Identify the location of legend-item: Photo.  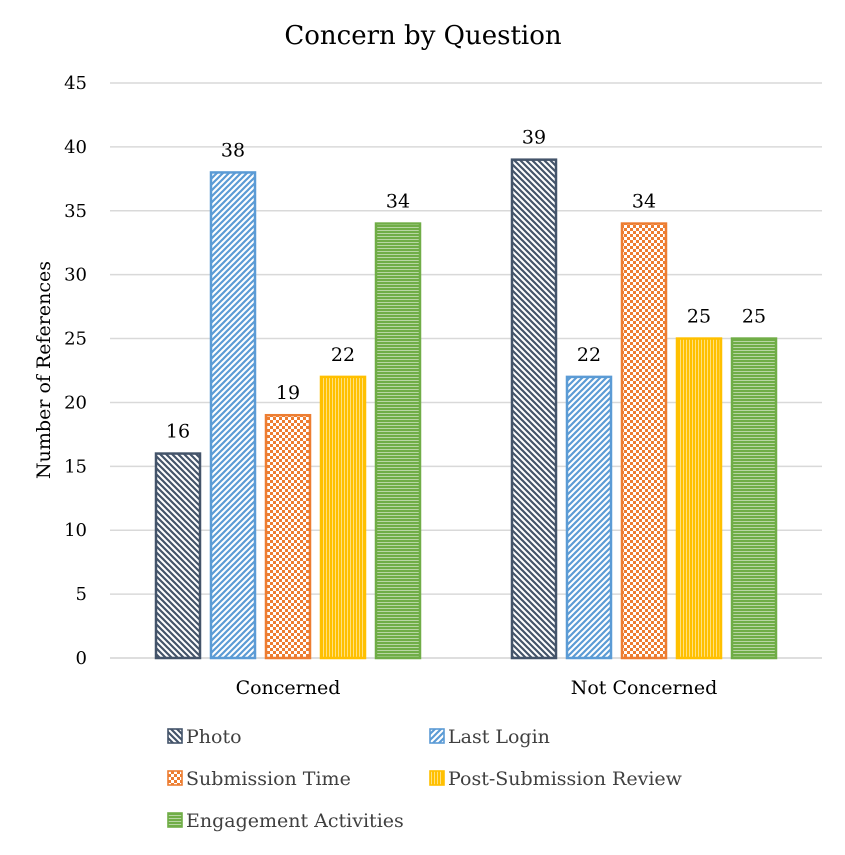
(204, 737).